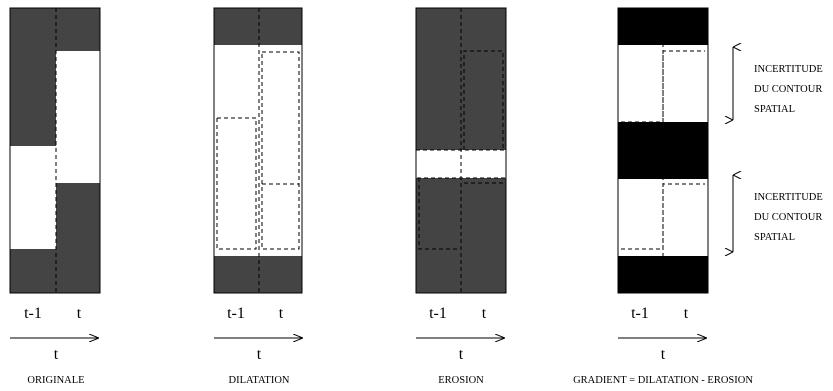 This screenshot has height=391, width=833. I want to click on lower-note-line-3: SPATIAL, so click(774, 237).